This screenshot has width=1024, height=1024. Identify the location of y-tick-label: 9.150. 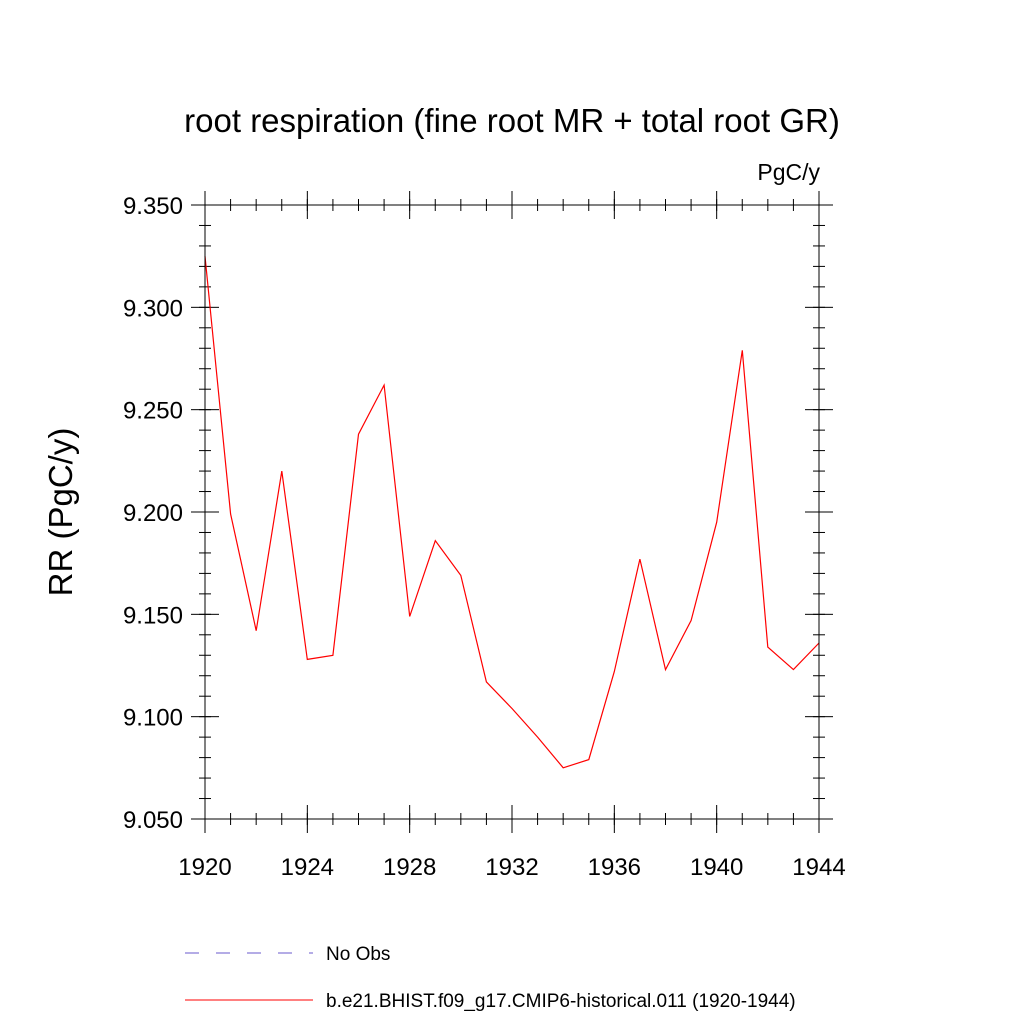
(153, 615).